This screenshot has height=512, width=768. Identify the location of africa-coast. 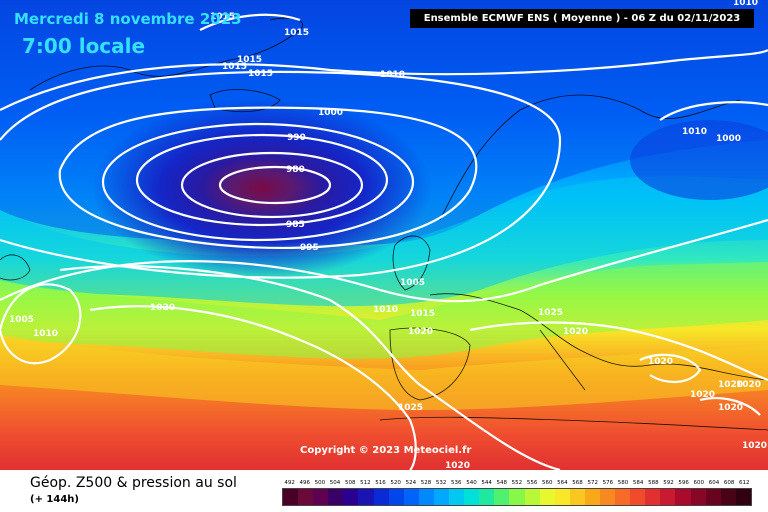
(573, 423).